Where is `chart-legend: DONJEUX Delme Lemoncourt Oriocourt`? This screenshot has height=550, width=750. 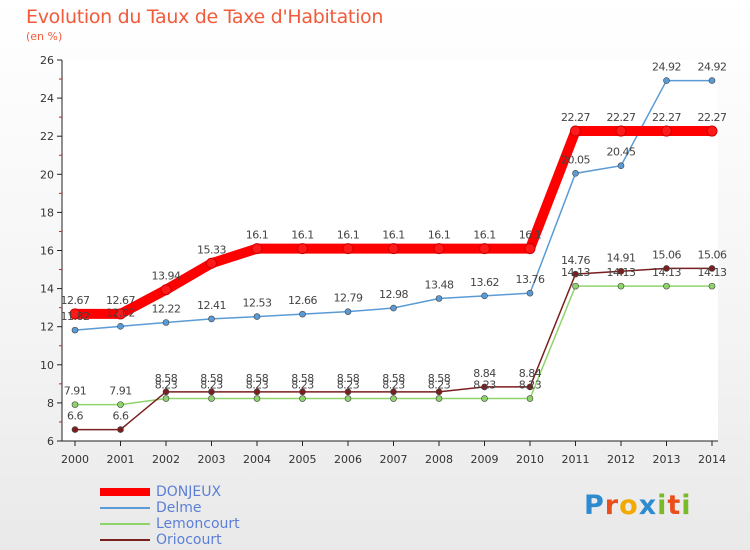 chart-legend: DONJEUX Delme Lemoncourt Oriocourt is located at coordinates (170, 516).